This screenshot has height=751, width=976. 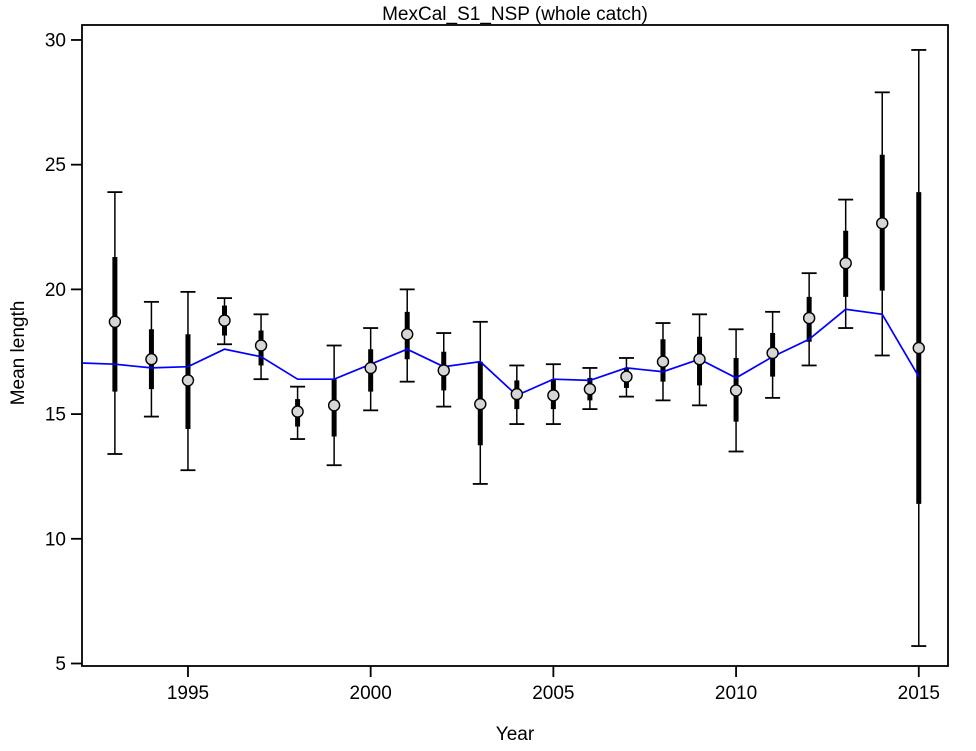 What do you see at coordinates (371, 693) in the screenshot?
I see `x-tick-label: 2000` at bounding box center [371, 693].